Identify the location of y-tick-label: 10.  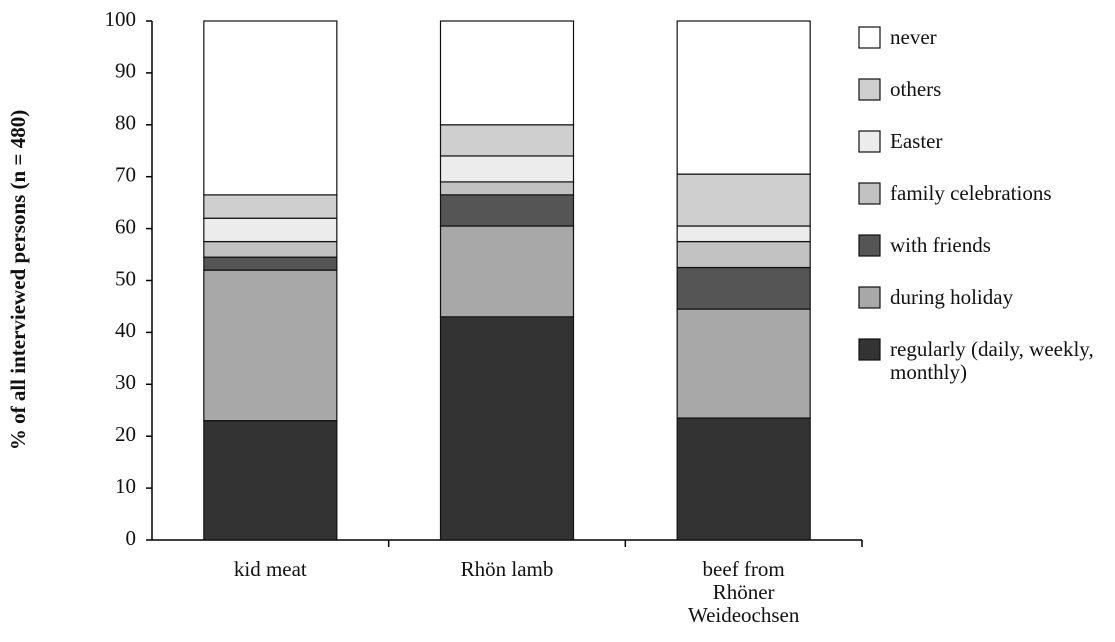
(125, 486).